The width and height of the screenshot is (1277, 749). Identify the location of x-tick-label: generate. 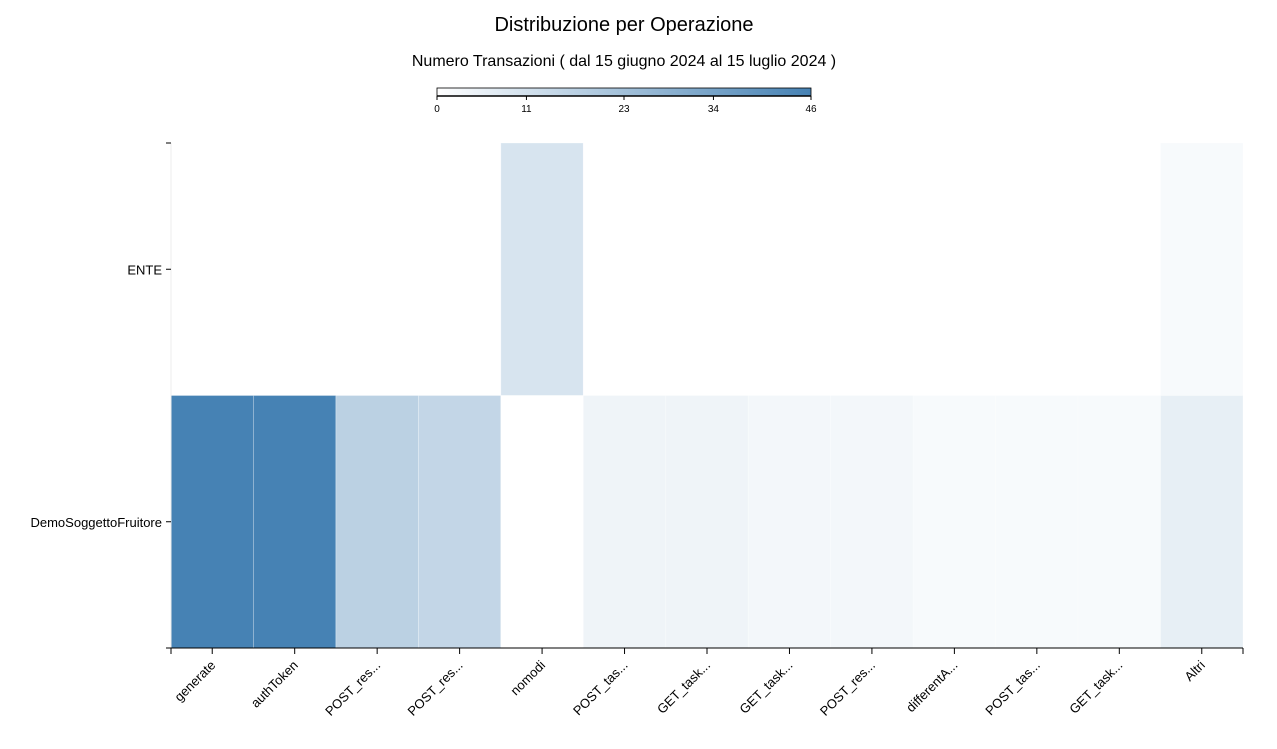
(194, 681).